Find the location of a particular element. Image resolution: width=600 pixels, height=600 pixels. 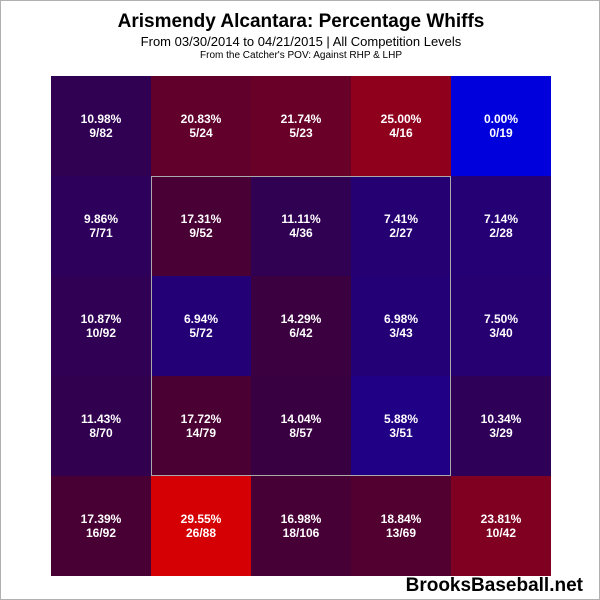

cell-count: 18/106 is located at coordinates (301, 533).